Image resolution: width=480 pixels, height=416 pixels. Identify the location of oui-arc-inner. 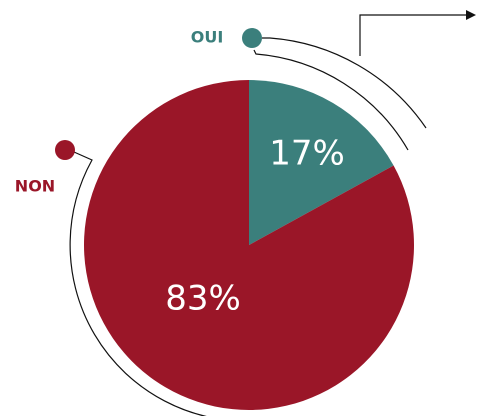
(331, 100).